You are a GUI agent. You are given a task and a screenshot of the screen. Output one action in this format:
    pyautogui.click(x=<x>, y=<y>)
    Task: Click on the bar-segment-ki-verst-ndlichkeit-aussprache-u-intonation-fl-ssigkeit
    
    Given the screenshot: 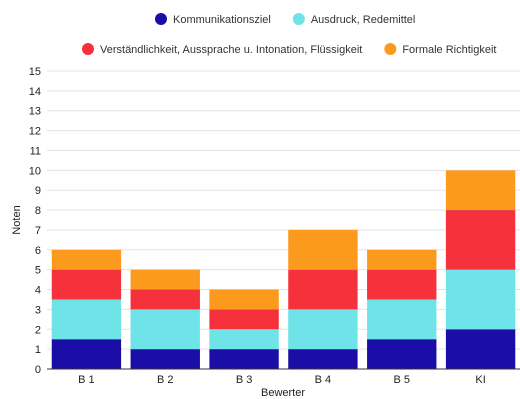 What is the action you would take?
    pyautogui.click(x=480, y=240)
    